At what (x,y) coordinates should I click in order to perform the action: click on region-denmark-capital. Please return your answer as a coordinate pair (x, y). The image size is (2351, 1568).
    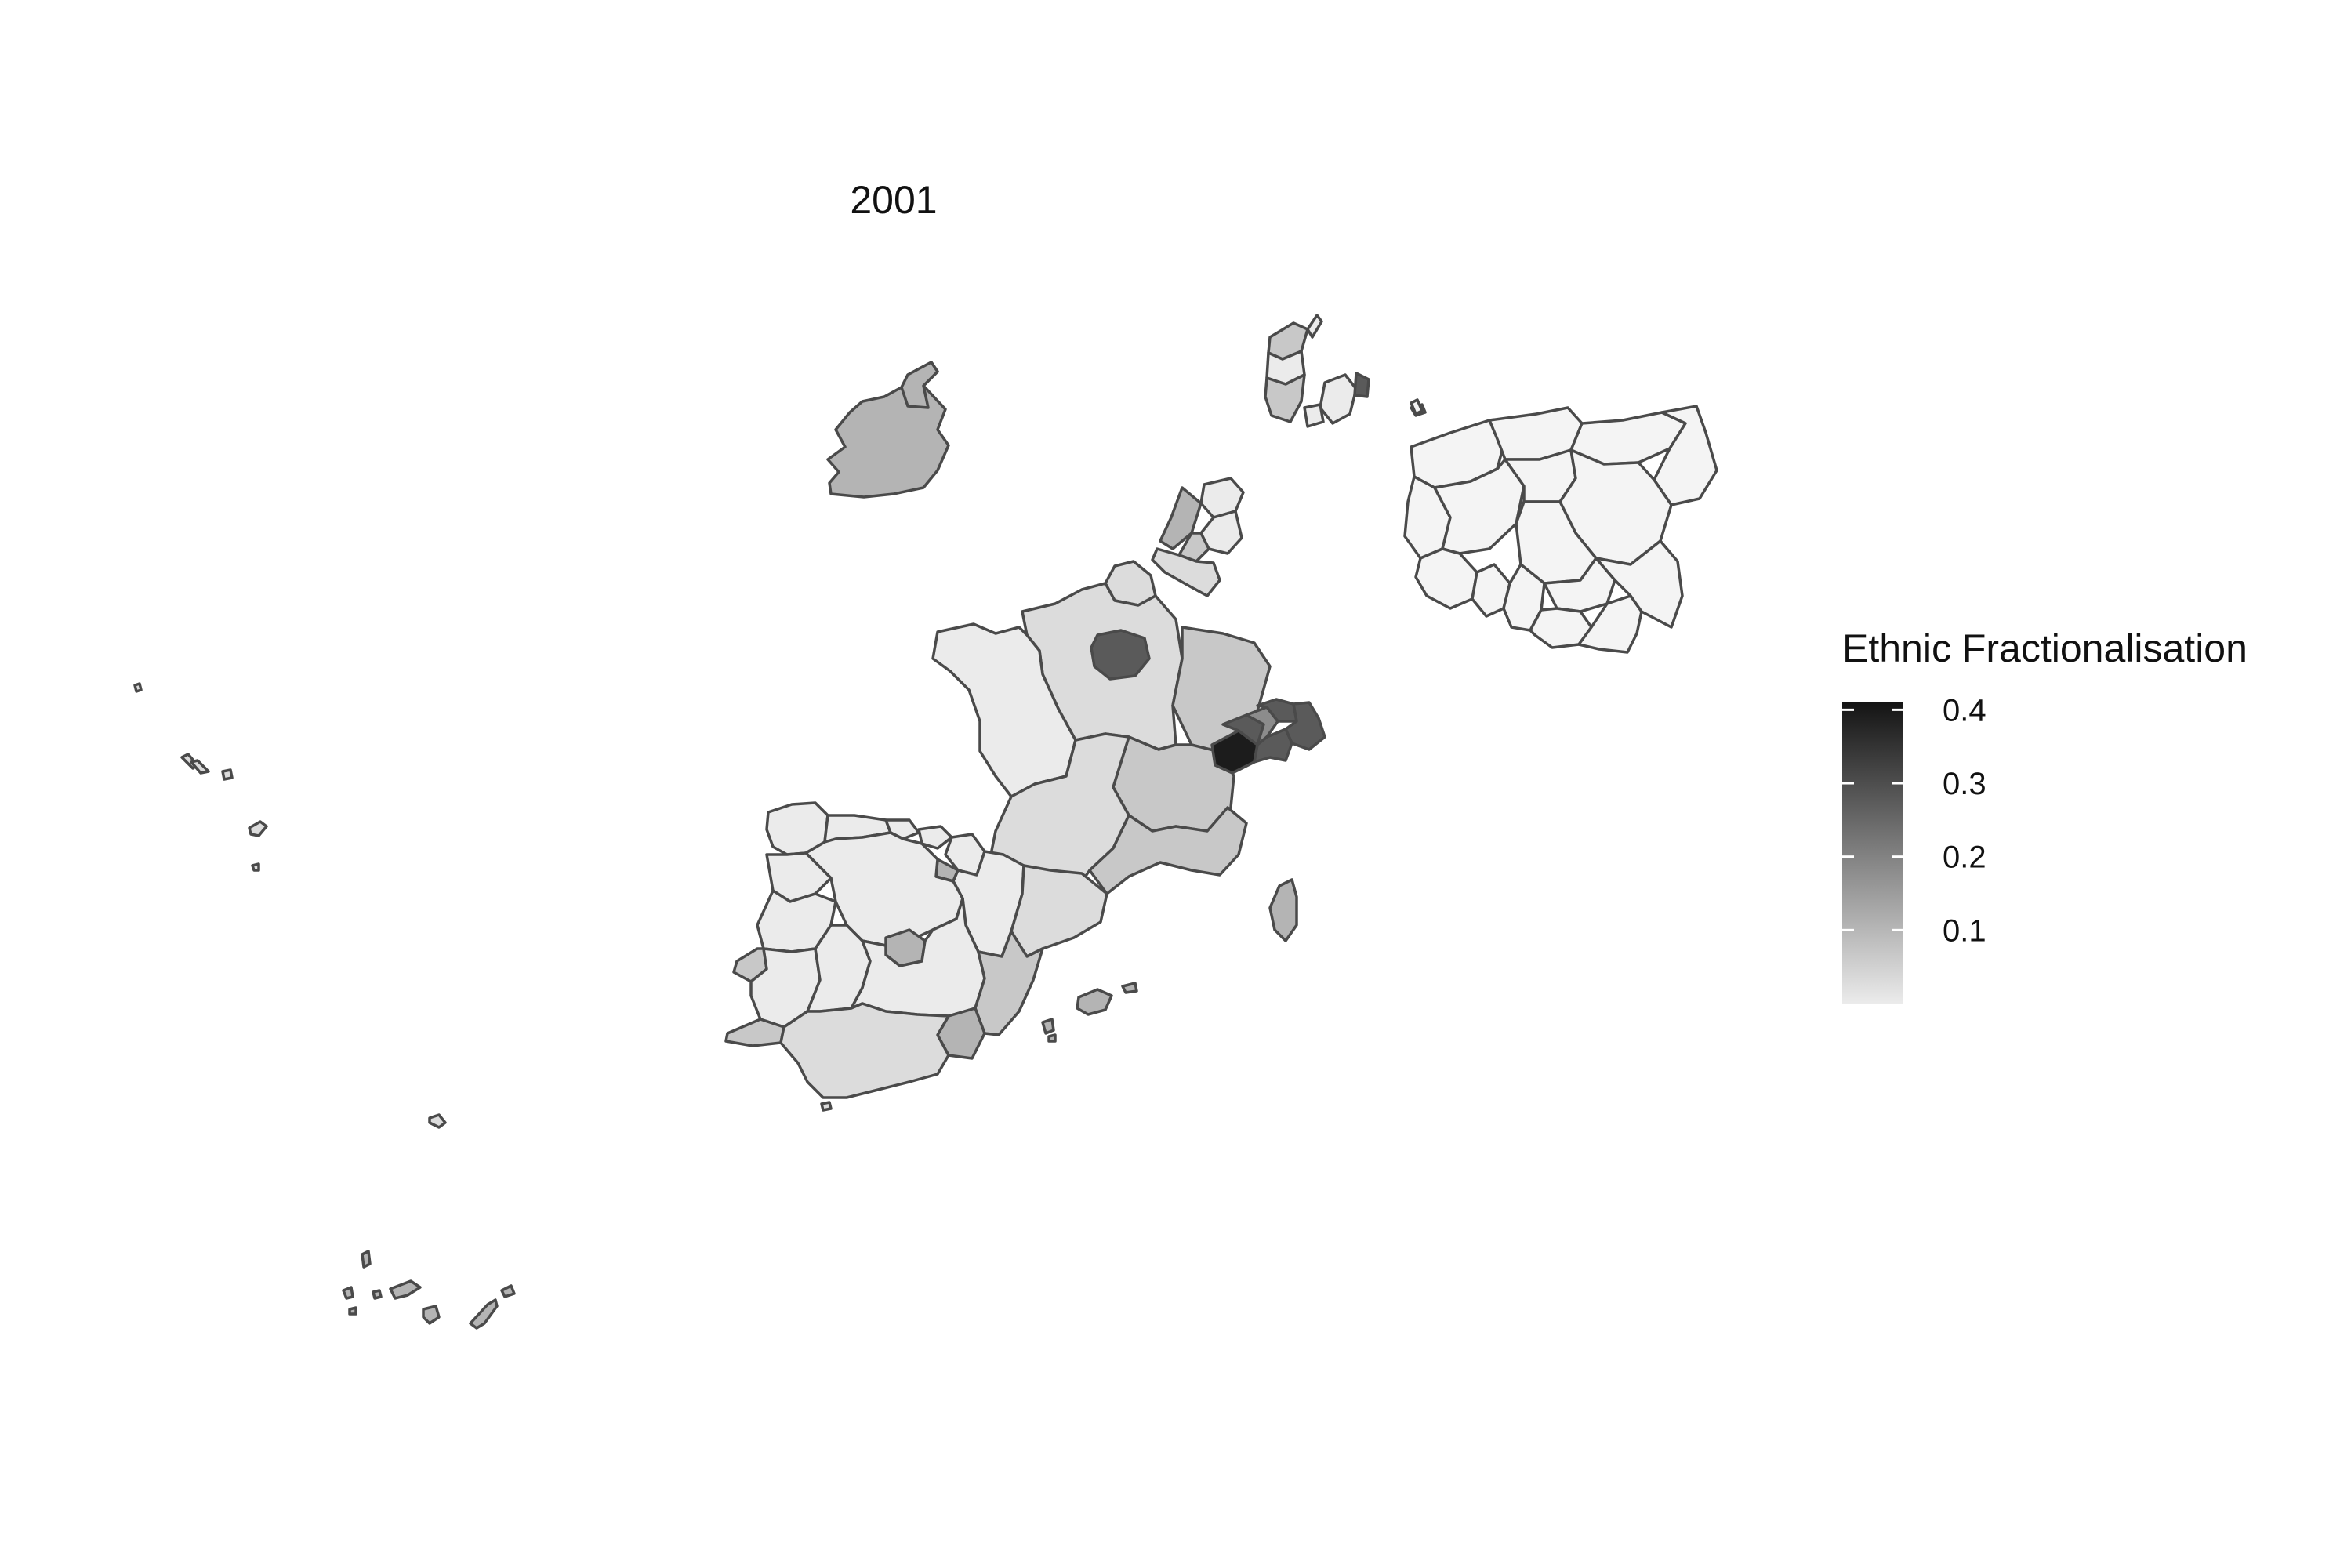
    Looking at the image, I should click on (1361, 385).